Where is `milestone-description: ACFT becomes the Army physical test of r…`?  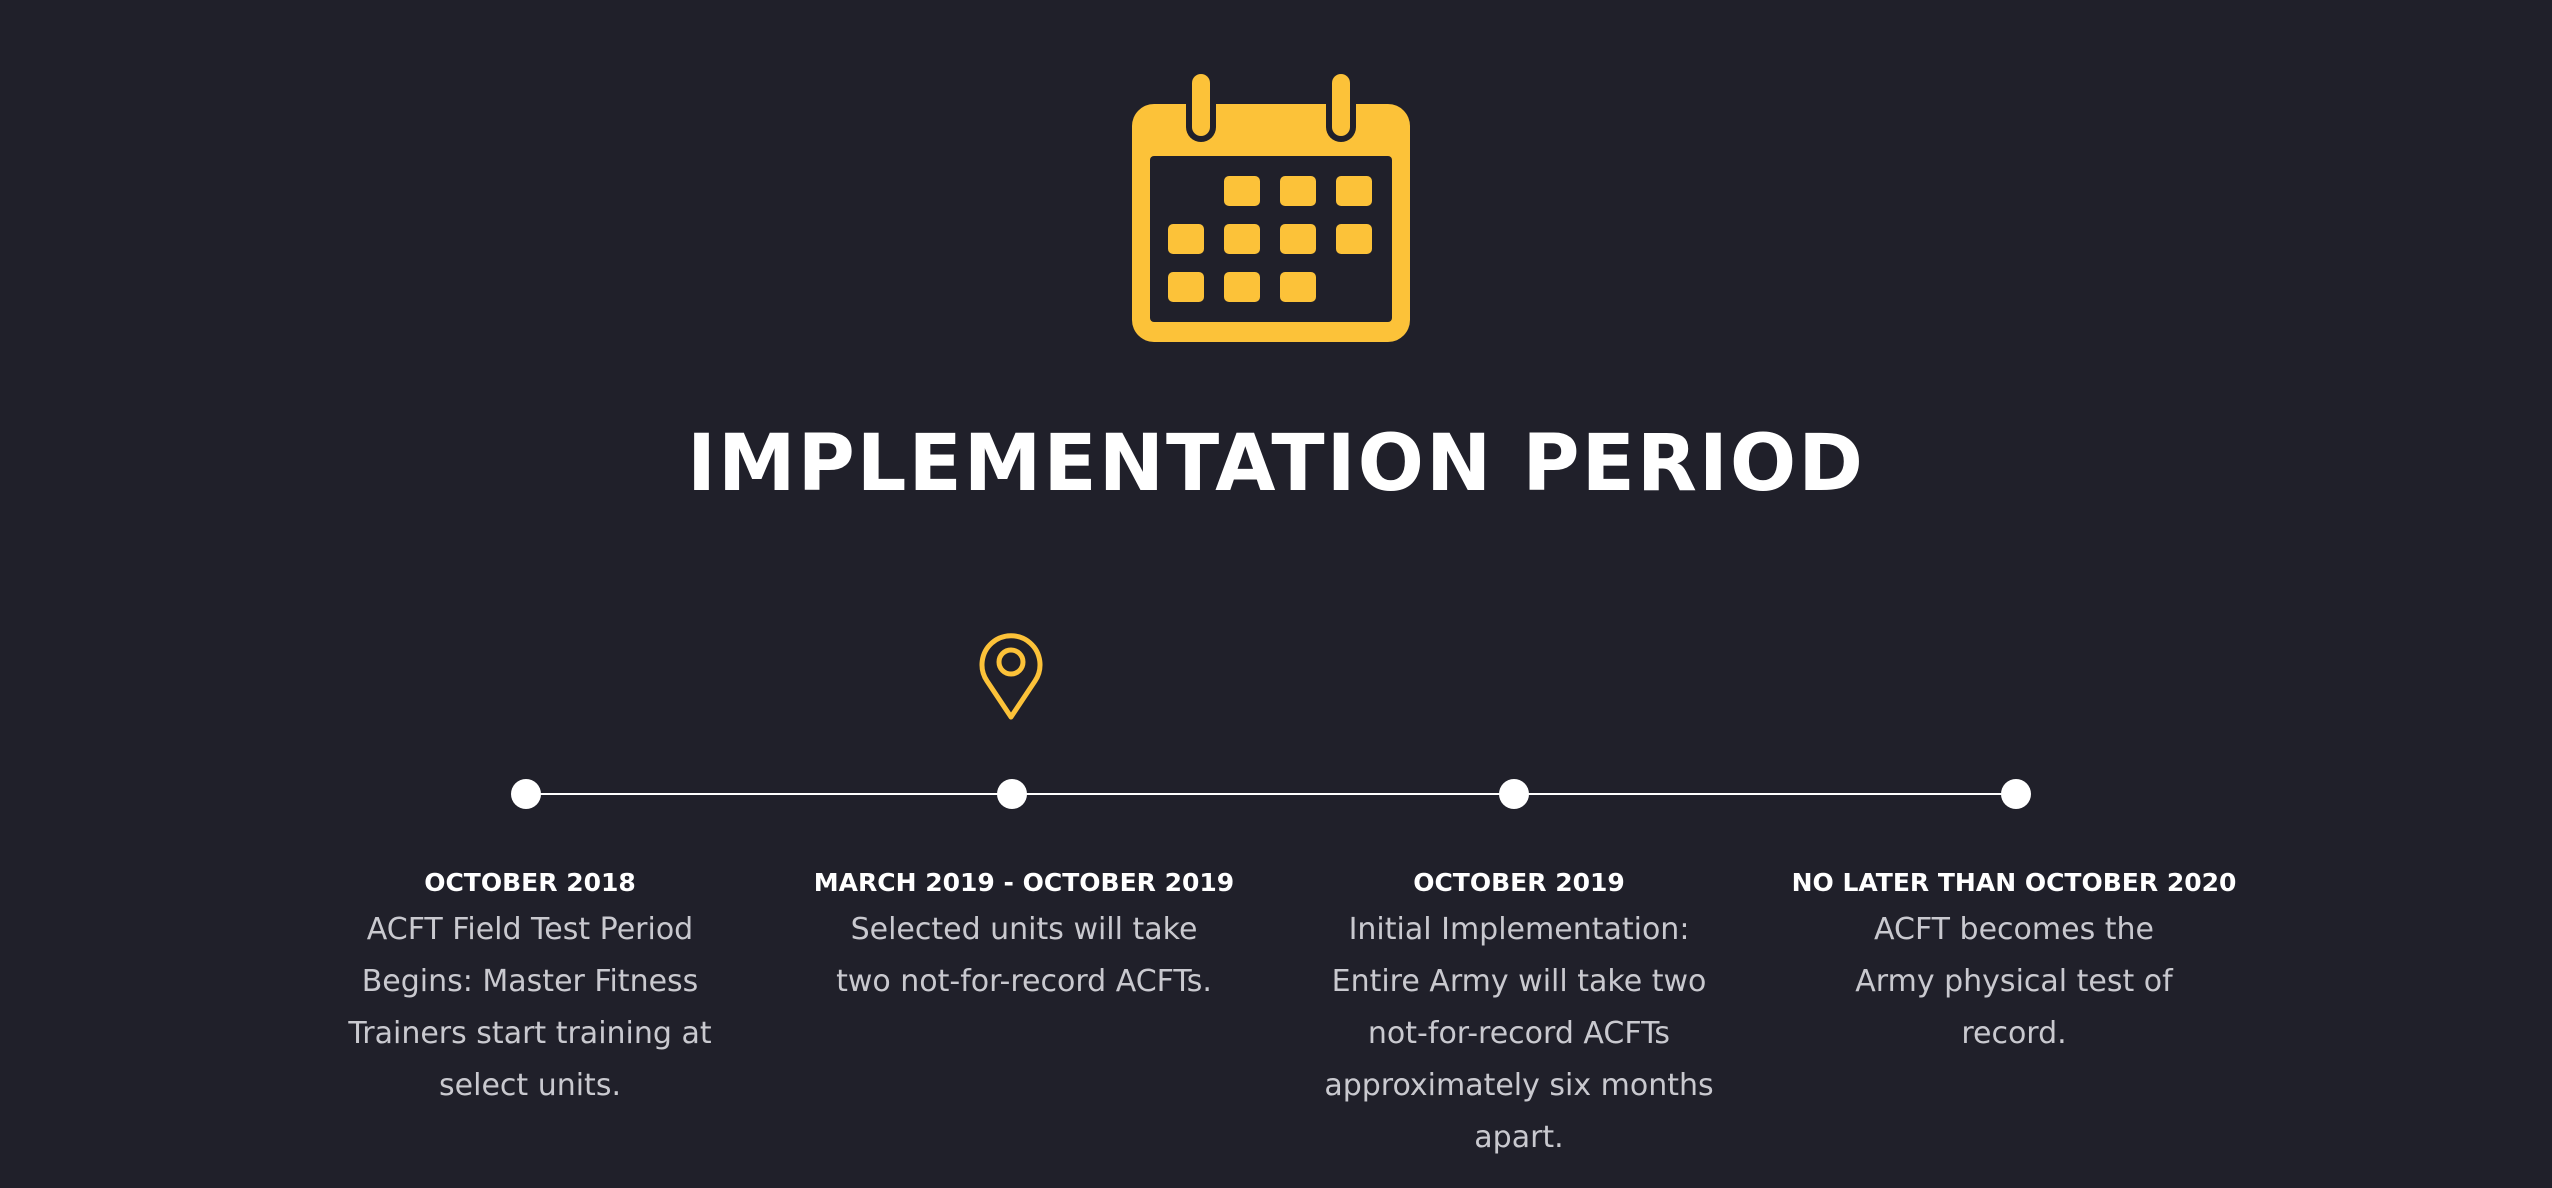 milestone-description: ACFT becomes the Army physical test of r… is located at coordinates (2014, 981).